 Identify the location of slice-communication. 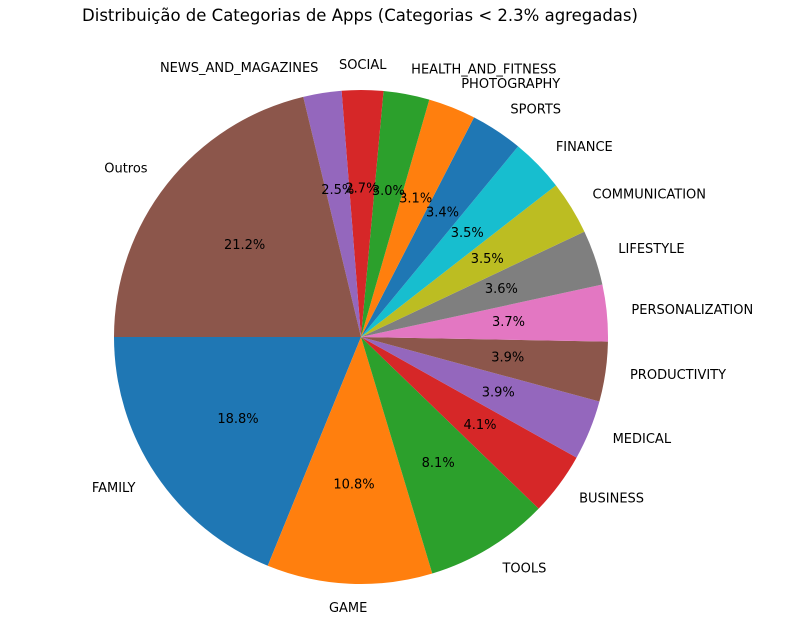
(473, 261).